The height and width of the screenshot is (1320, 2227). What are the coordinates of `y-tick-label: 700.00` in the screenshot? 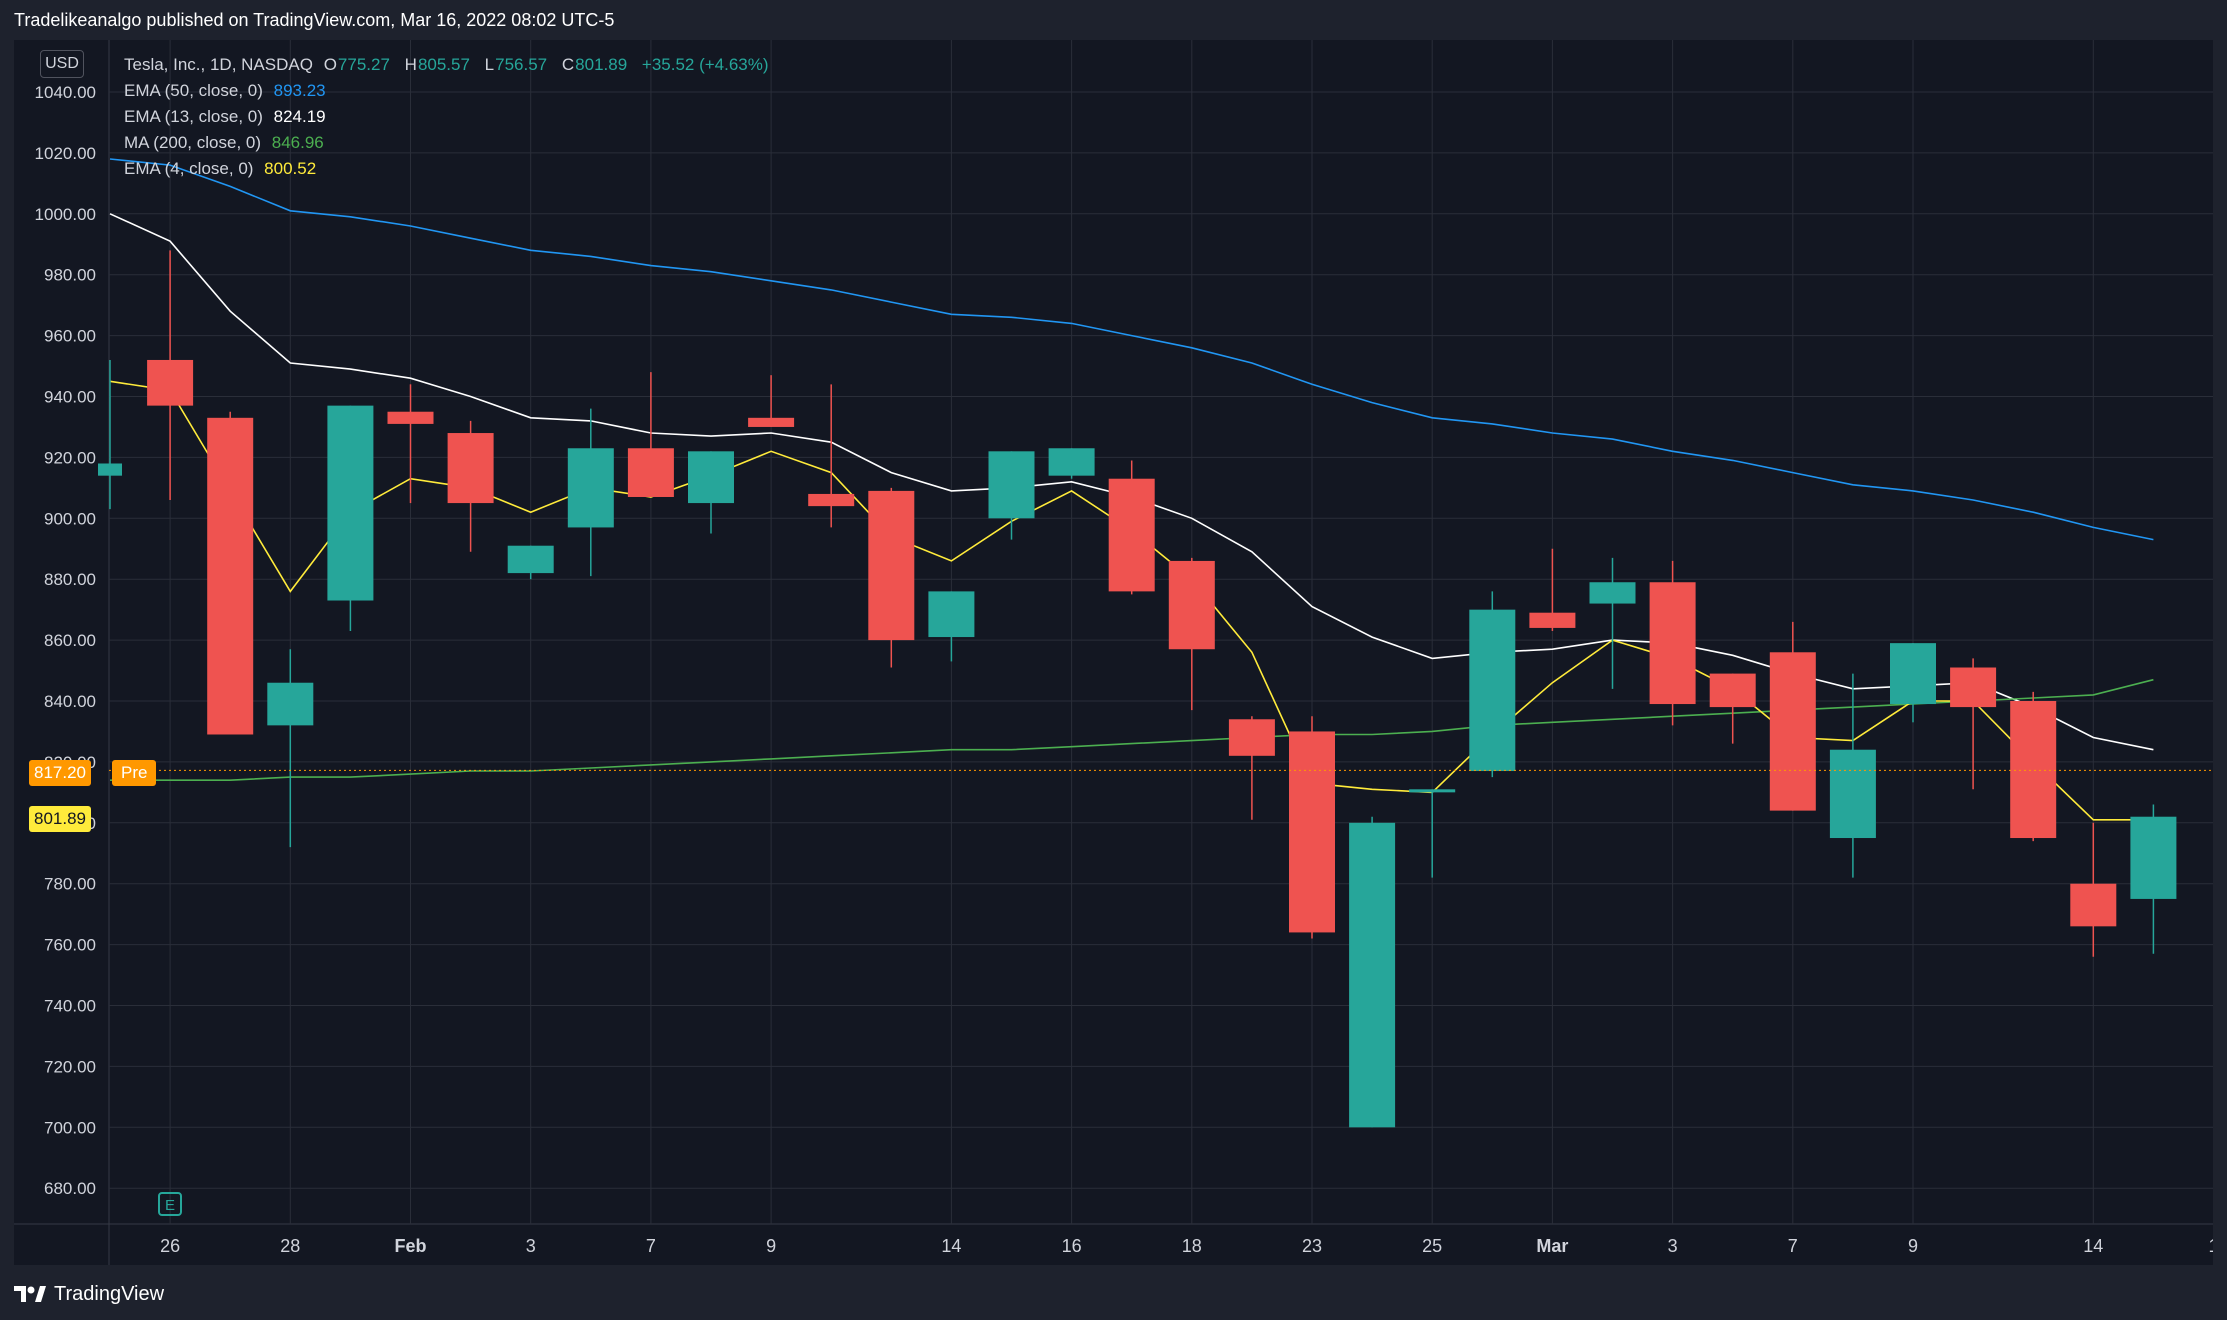 It's located at (70, 1127).